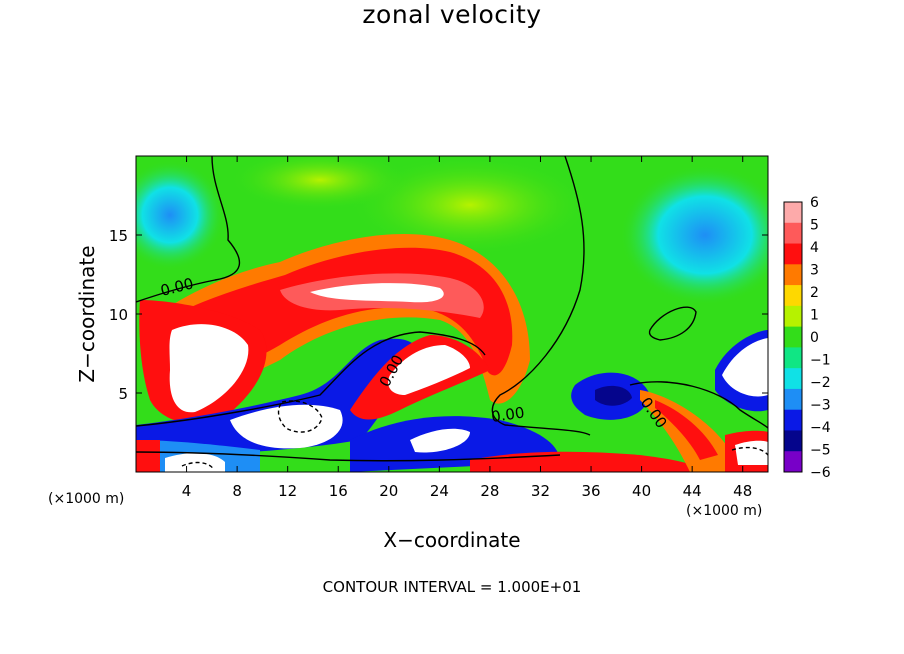  I want to click on colorbar-label: −1, so click(820, 361).